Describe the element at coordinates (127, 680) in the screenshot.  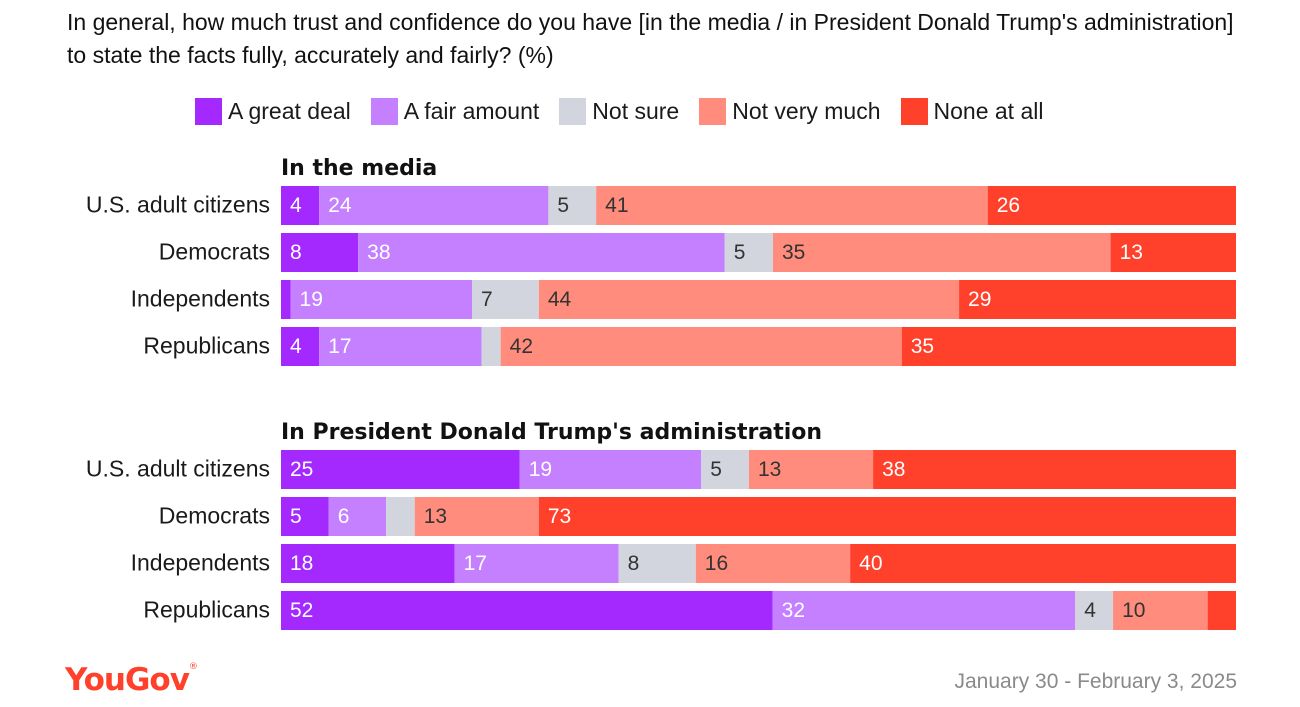
I see `brand-name: YouGov` at that location.